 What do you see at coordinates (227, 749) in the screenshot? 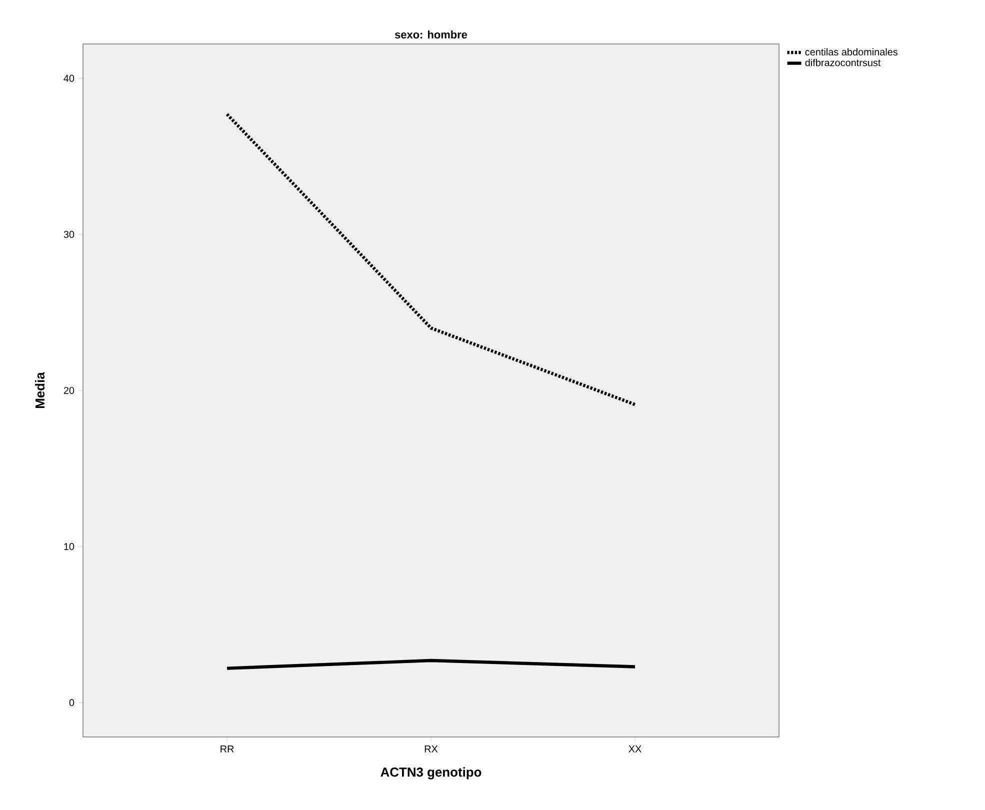
I see `x-tick-label: RR` at bounding box center [227, 749].